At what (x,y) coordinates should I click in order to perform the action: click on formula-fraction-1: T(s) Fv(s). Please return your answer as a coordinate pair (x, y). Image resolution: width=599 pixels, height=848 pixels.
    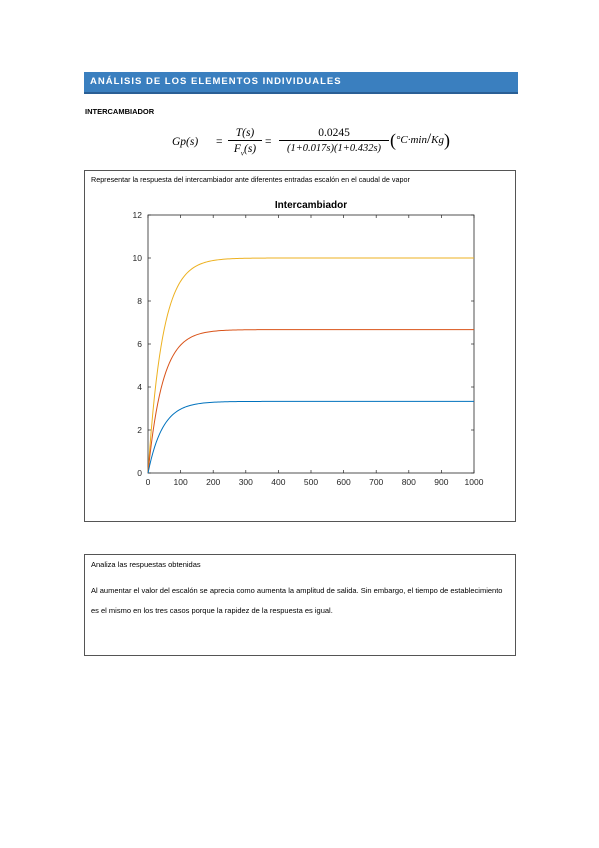
    Looking at the image, I should click on (245, 142).